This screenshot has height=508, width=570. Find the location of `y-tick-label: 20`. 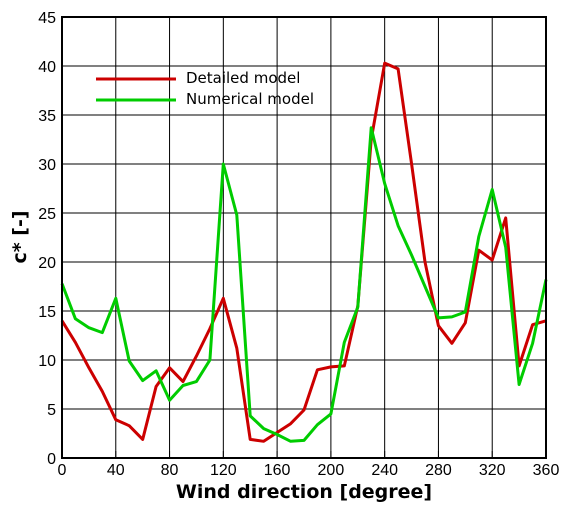

y-tick-label: 20 is located at coordinates (47, 263).